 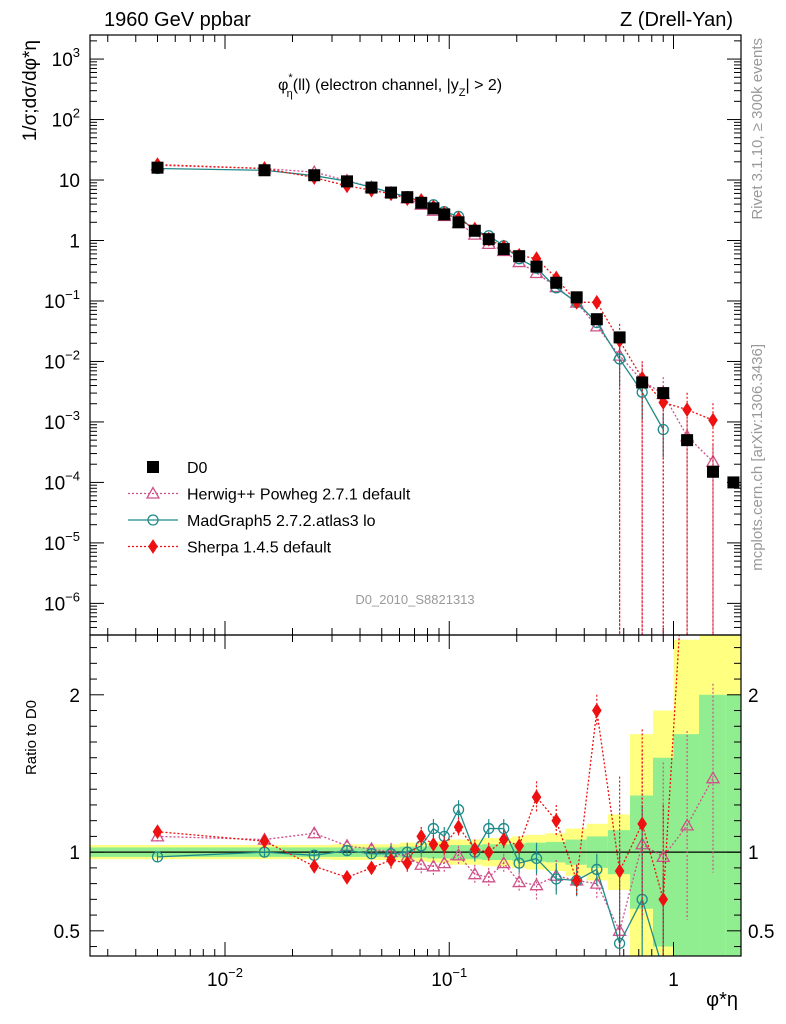 What do you see at coordinates (74, 696) in the screenshot?
I see `ratio-y-tick-label: 2` at bounding box center [74, 696].